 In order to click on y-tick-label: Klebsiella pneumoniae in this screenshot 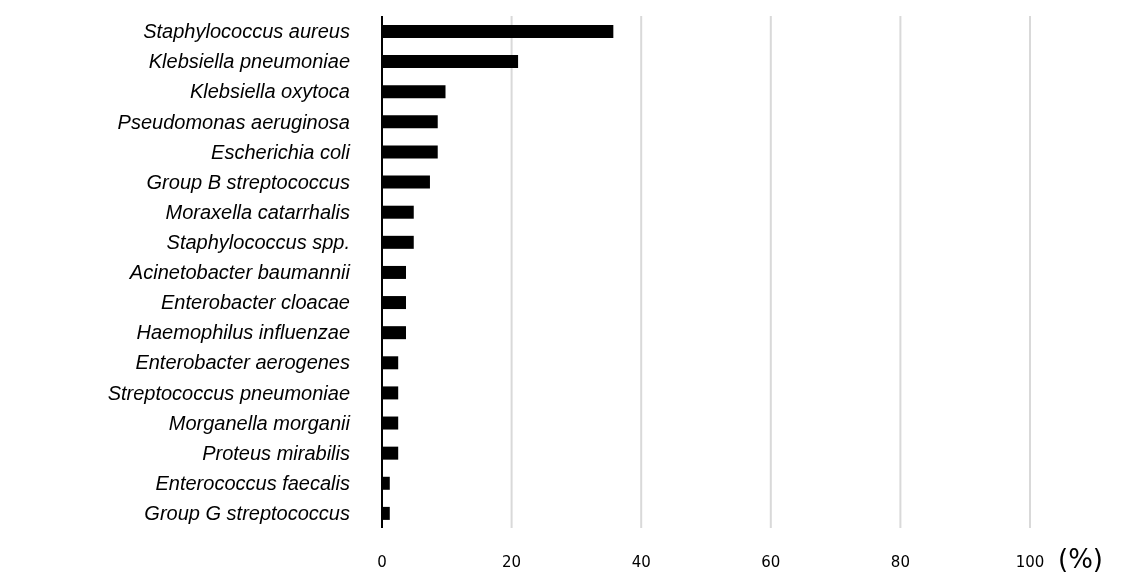, I will do `click(249, 61)`.